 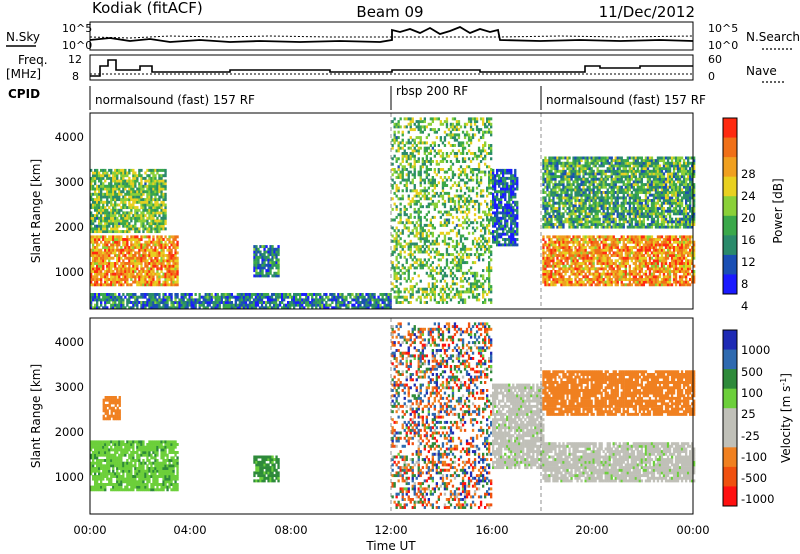 What do you see at coordinates (391, 34) in the screenshot?
I see `noise-sky-trace` at bounding box center [391, 34].